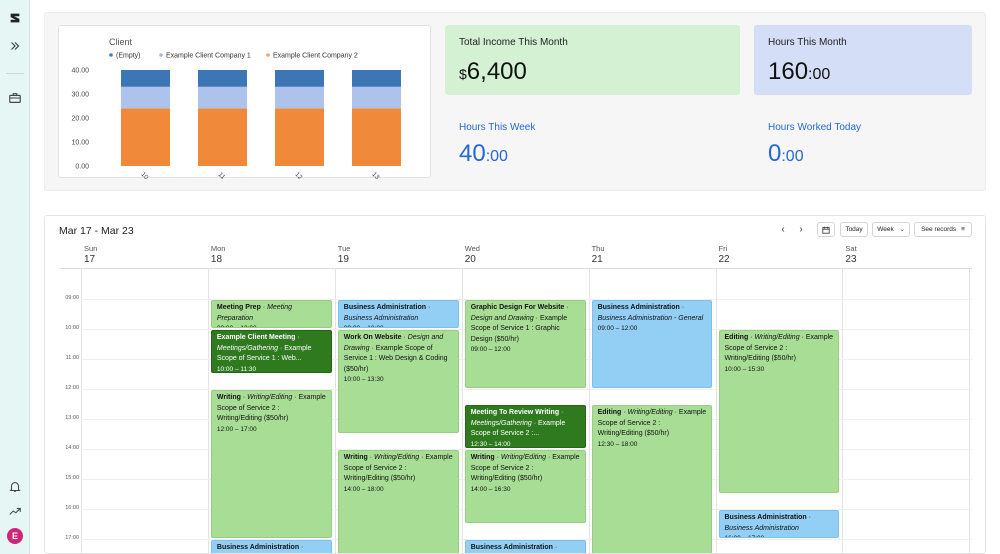 Image resolution: width=1000 pixels, height=554 pixels. Describe the element at coordinates (885, 229) in the screenshot. I see `view-select-value: Week` at that location.